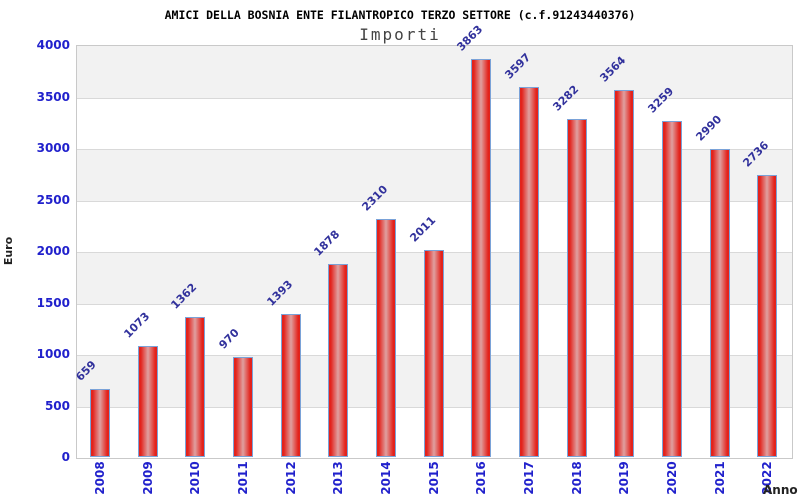 The height and width of the screenshot is (500, 800). Describe the element at coordinates (290, 478) in the screenshot. I see `x-tick-label: 2012` at that location.